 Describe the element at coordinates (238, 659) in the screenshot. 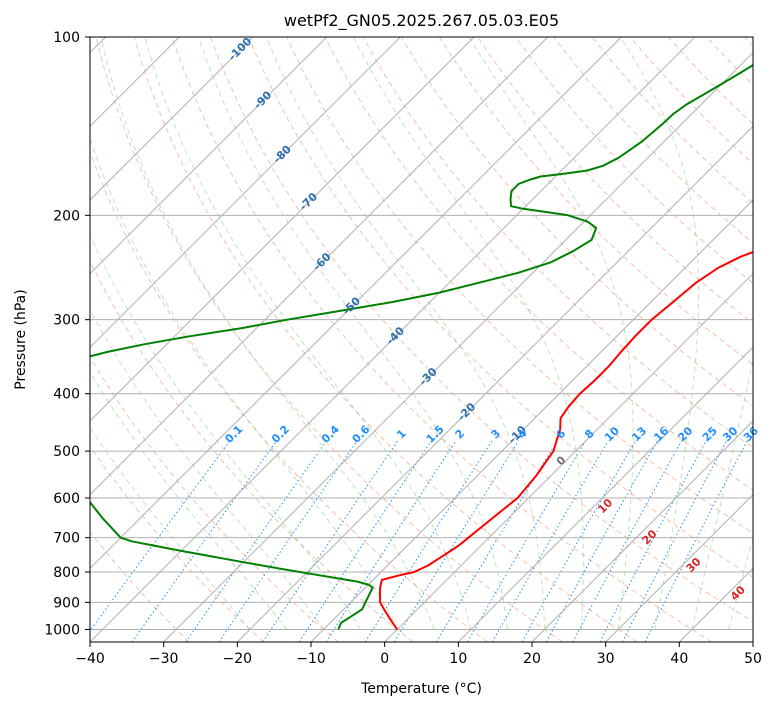

I see `x-tick-label: −20` at that location.